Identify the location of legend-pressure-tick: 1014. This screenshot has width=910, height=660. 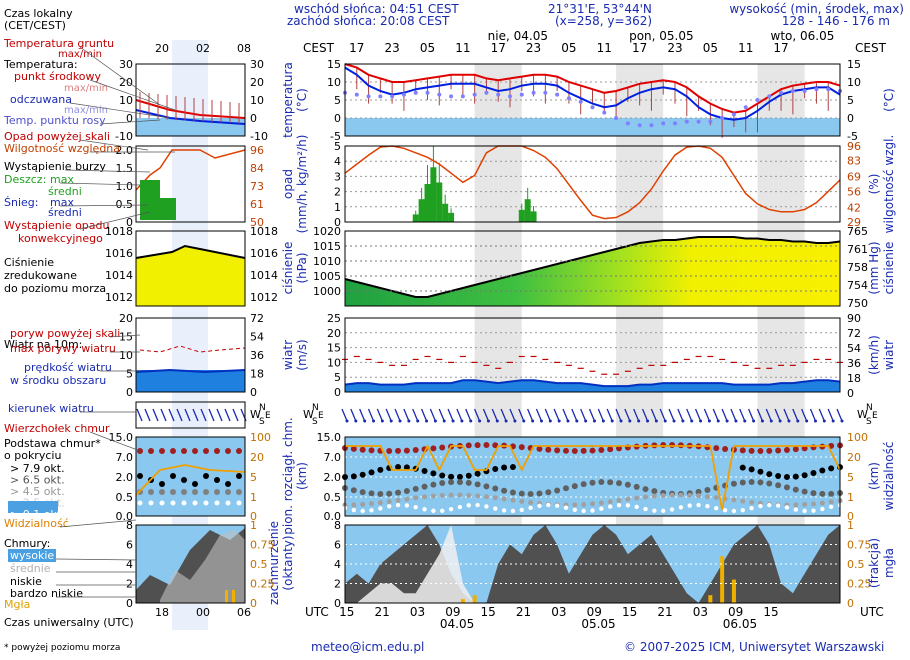
(119, 275).